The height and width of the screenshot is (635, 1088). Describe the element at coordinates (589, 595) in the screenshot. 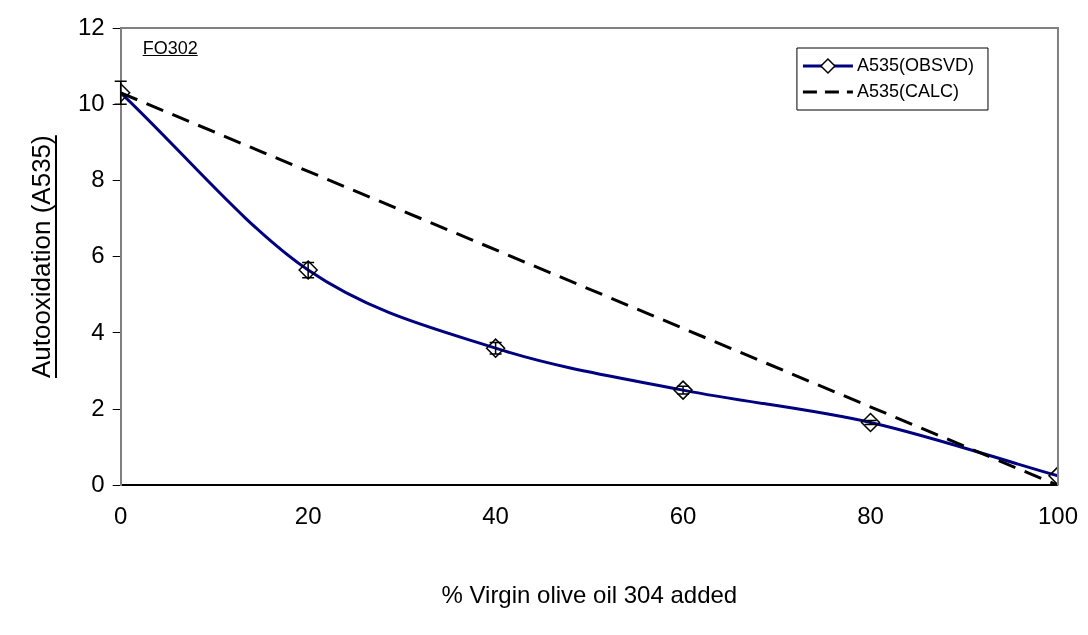

I see `x-axis-title: % Virgin olive oil 304 added` at that location.